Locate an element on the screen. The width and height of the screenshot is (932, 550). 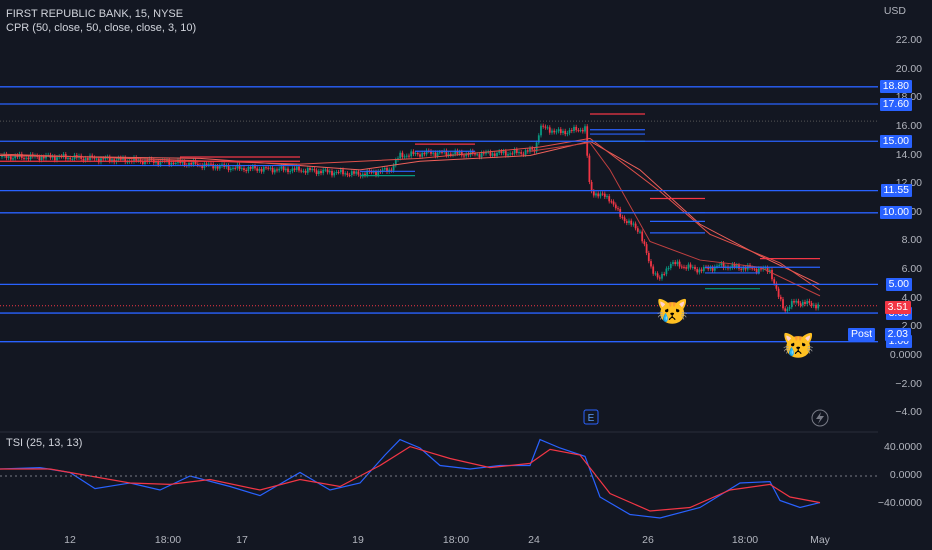
crying-cat-emoji: 😿 is located at coordinates (798, 345).